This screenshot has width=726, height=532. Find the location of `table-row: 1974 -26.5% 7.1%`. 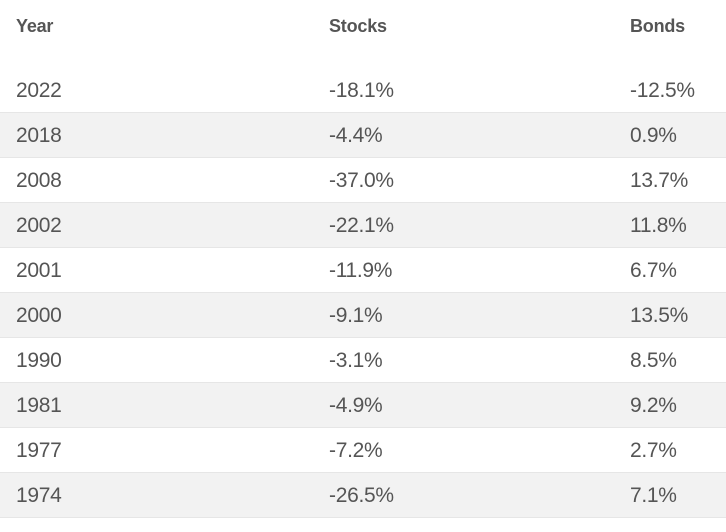

table-row: 1974 -26.5% 7.1% is located at coordinates (363, 495).